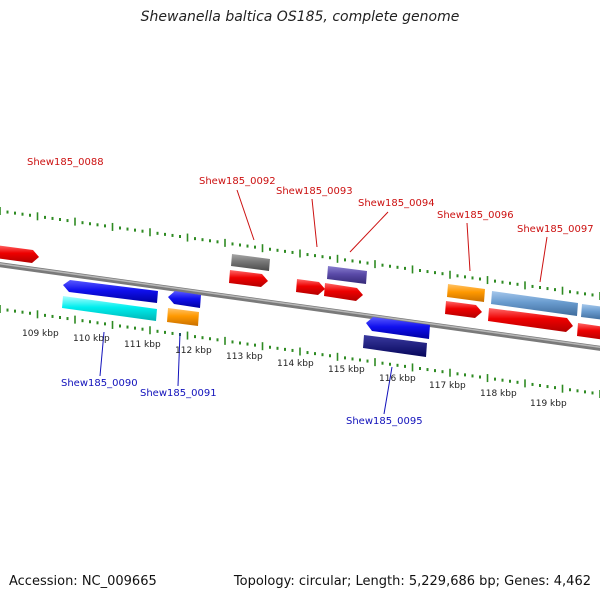 This screenshot has height=600, width=600. I want to click on gene-label: Shew185_0093, so click(314, 191).